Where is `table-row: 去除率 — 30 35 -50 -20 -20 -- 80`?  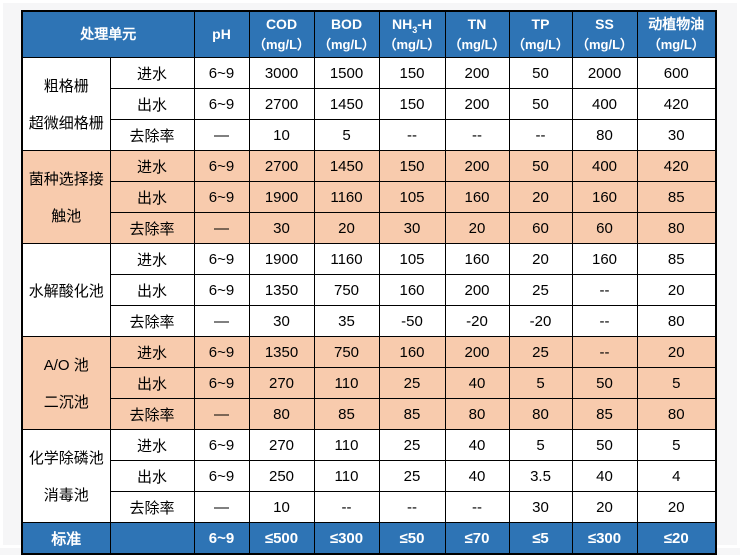 table-row: 去除率 — 30 35 -50 -20 -20 -- 80 is located at coordinates (369, 321).